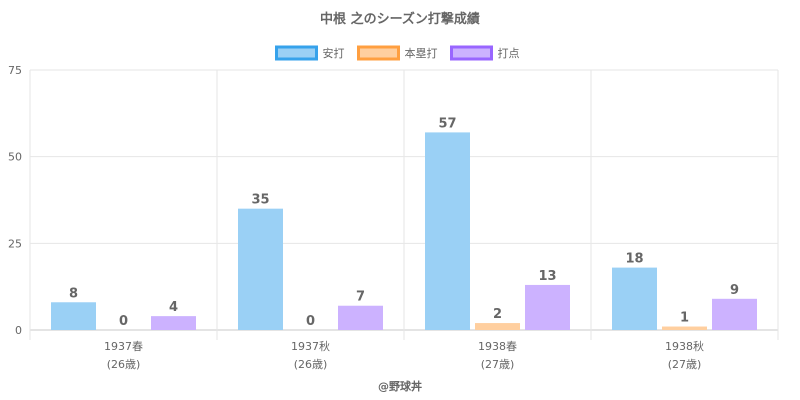 This screenshot has height=400, width=800. What do you see at coordinates (15, 243) in the screenshot?
I see `y-tick-label: 25` at bounding box center [15, 243].